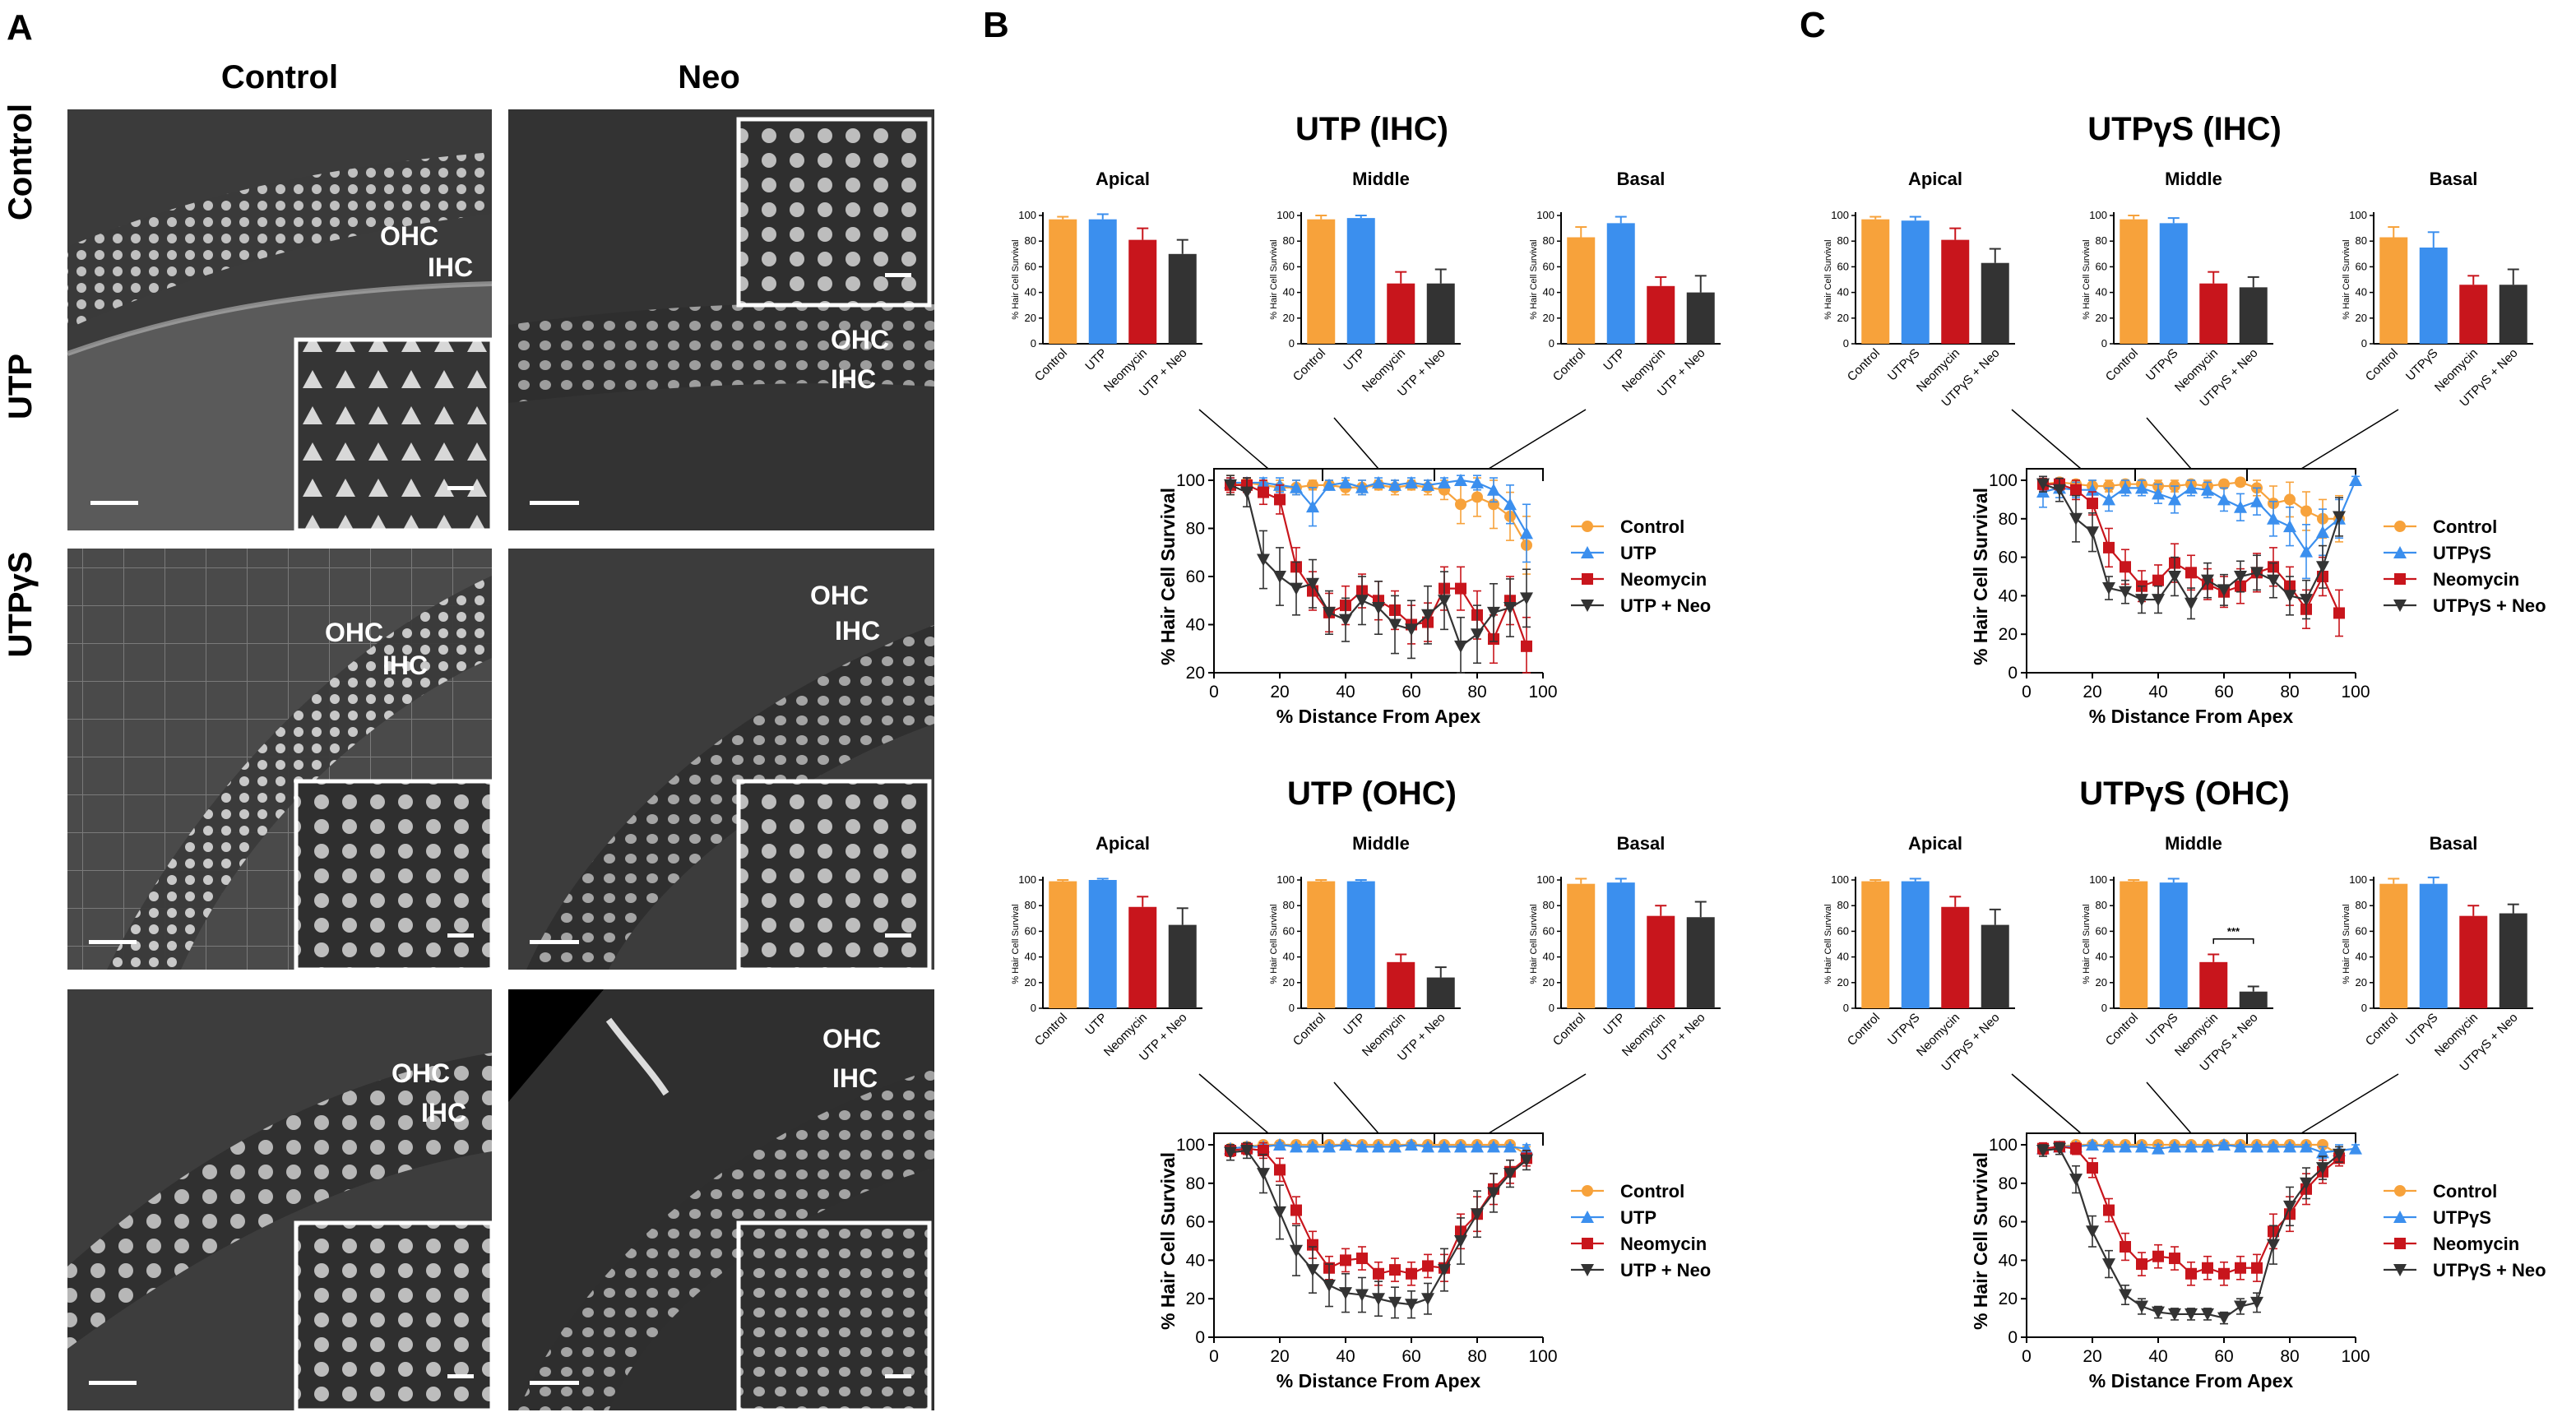 Image resolution: width=2576 pixels, height=1417 pixels. I want to click on series-neomycin, so click(2191, 1213).